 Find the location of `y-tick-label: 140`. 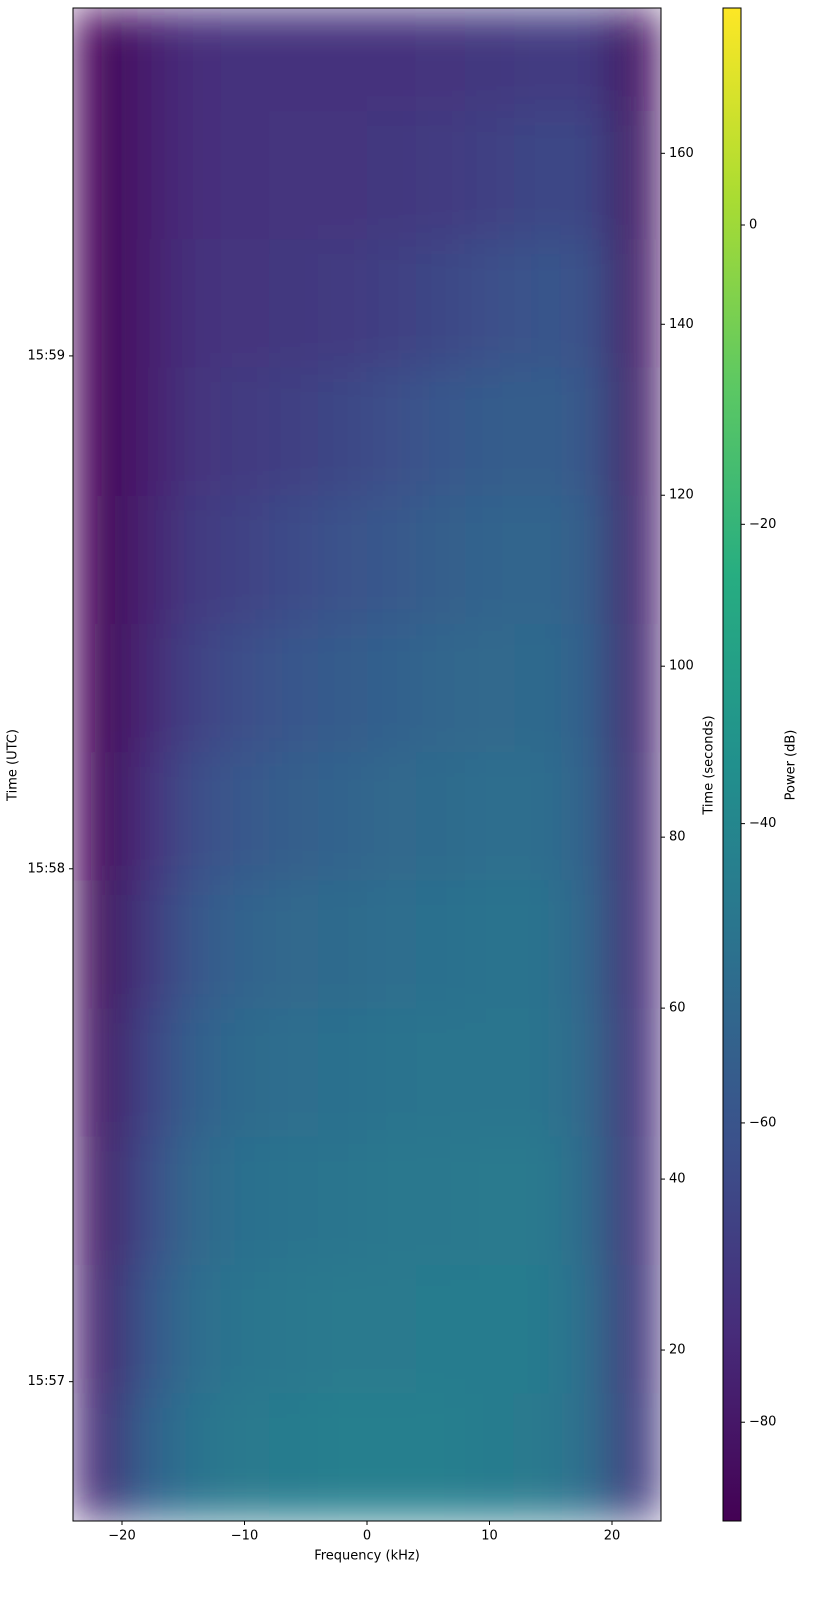

y-tick-label: 140 is located at coordinates (681, 324).